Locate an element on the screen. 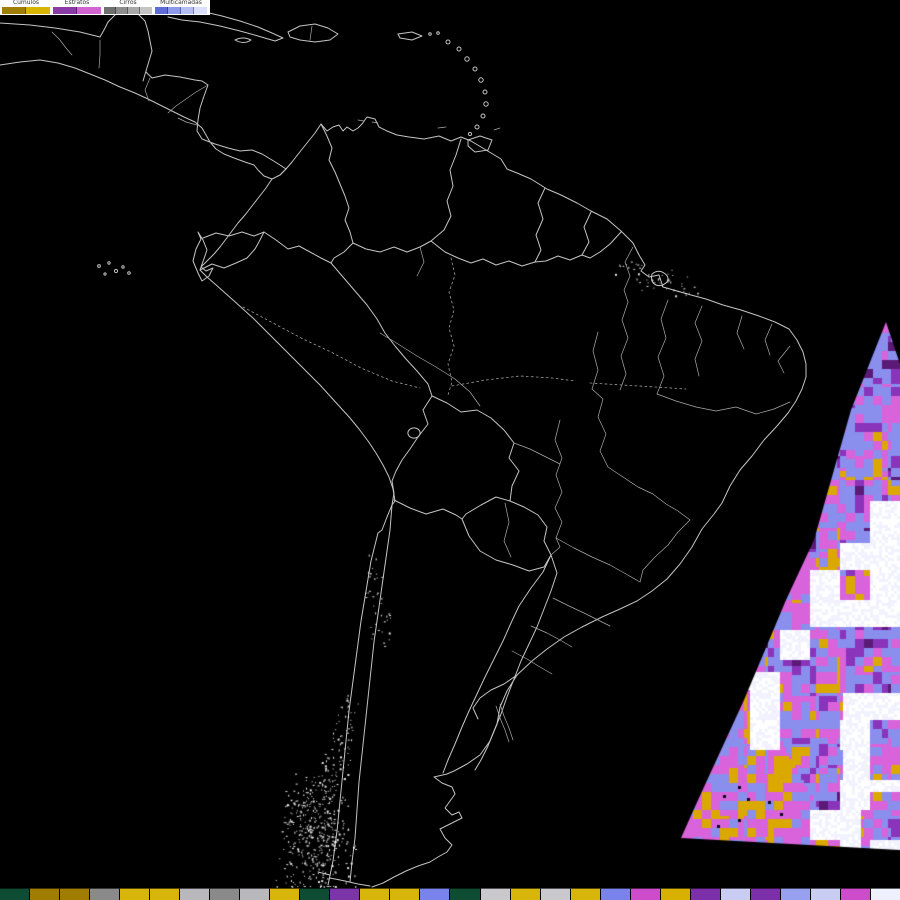  legend-group-estratos: Estratos is located at coordinates (77, 7).